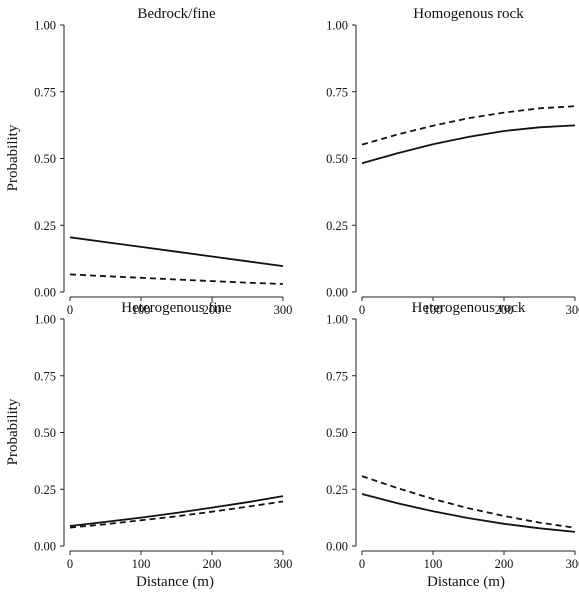  I want to click on panel-bedrock-fine-y-tick-label: 0.50, so click(45, 159).